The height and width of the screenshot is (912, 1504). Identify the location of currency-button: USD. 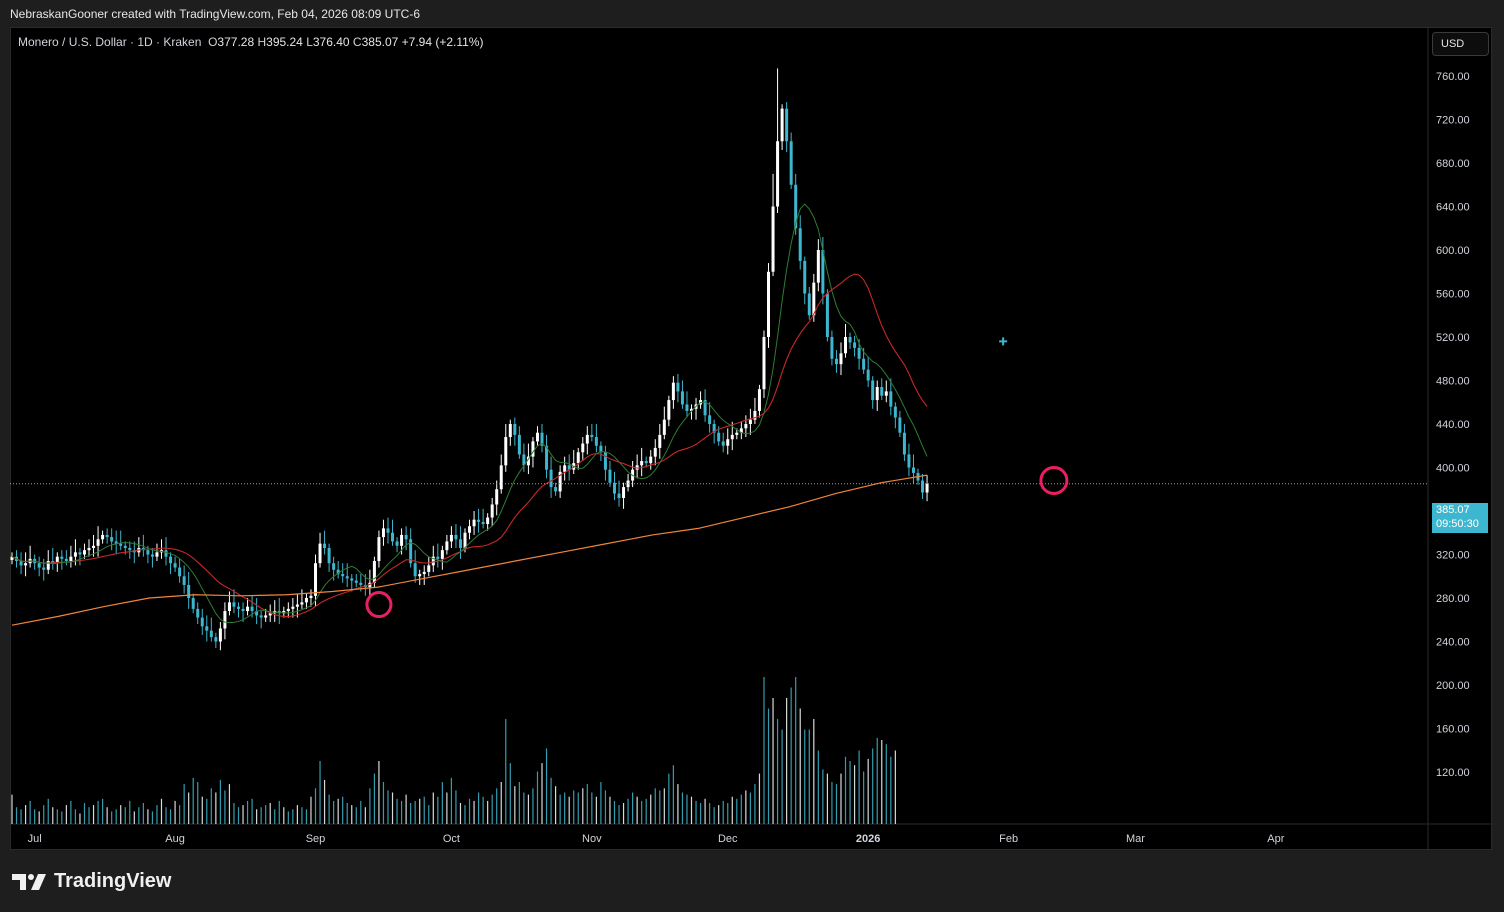
(1460, 44).